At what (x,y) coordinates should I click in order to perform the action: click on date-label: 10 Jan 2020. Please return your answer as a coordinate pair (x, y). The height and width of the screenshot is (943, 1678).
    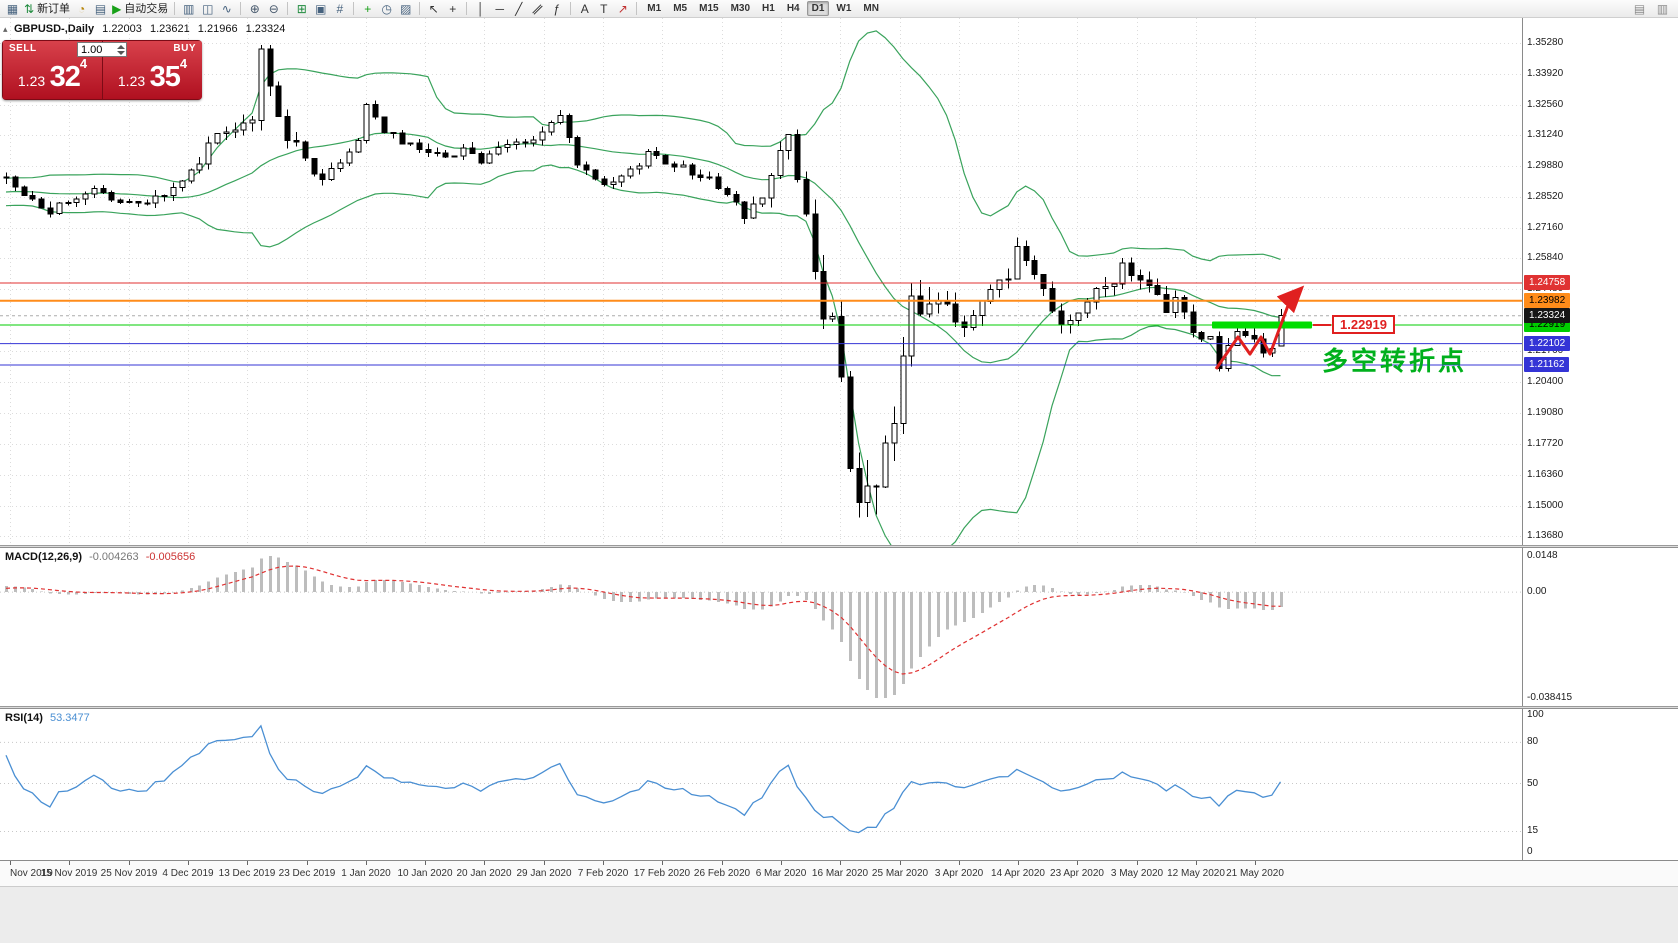
    Looking at the image, I should click on (425, 873).